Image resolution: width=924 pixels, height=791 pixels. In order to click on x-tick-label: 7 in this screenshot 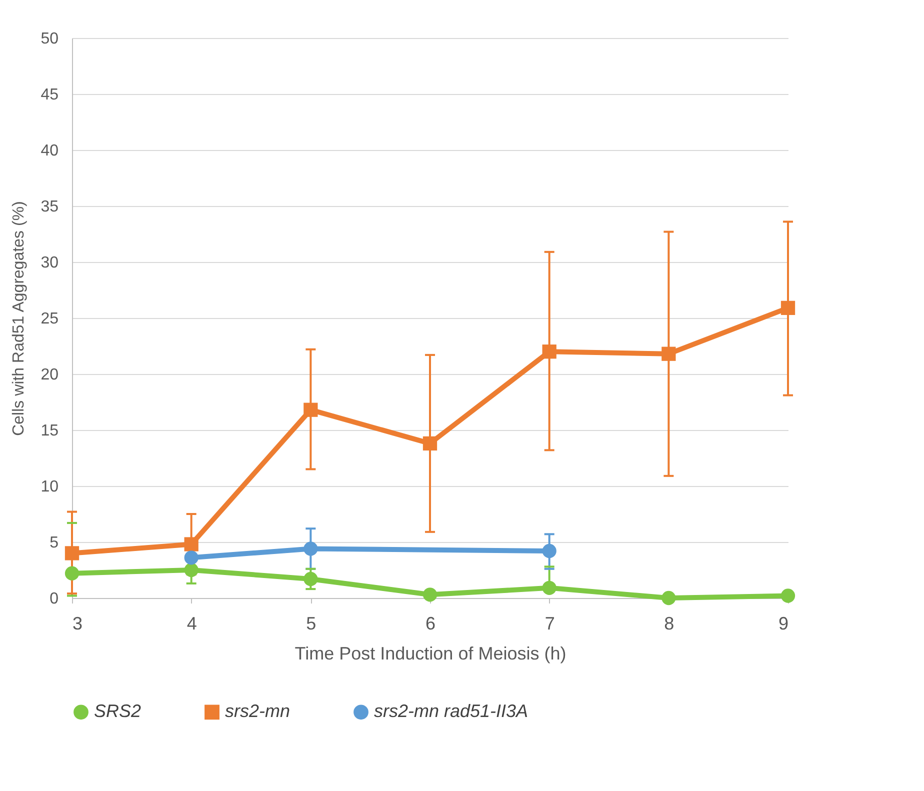, I will do `click(549, 624)`.